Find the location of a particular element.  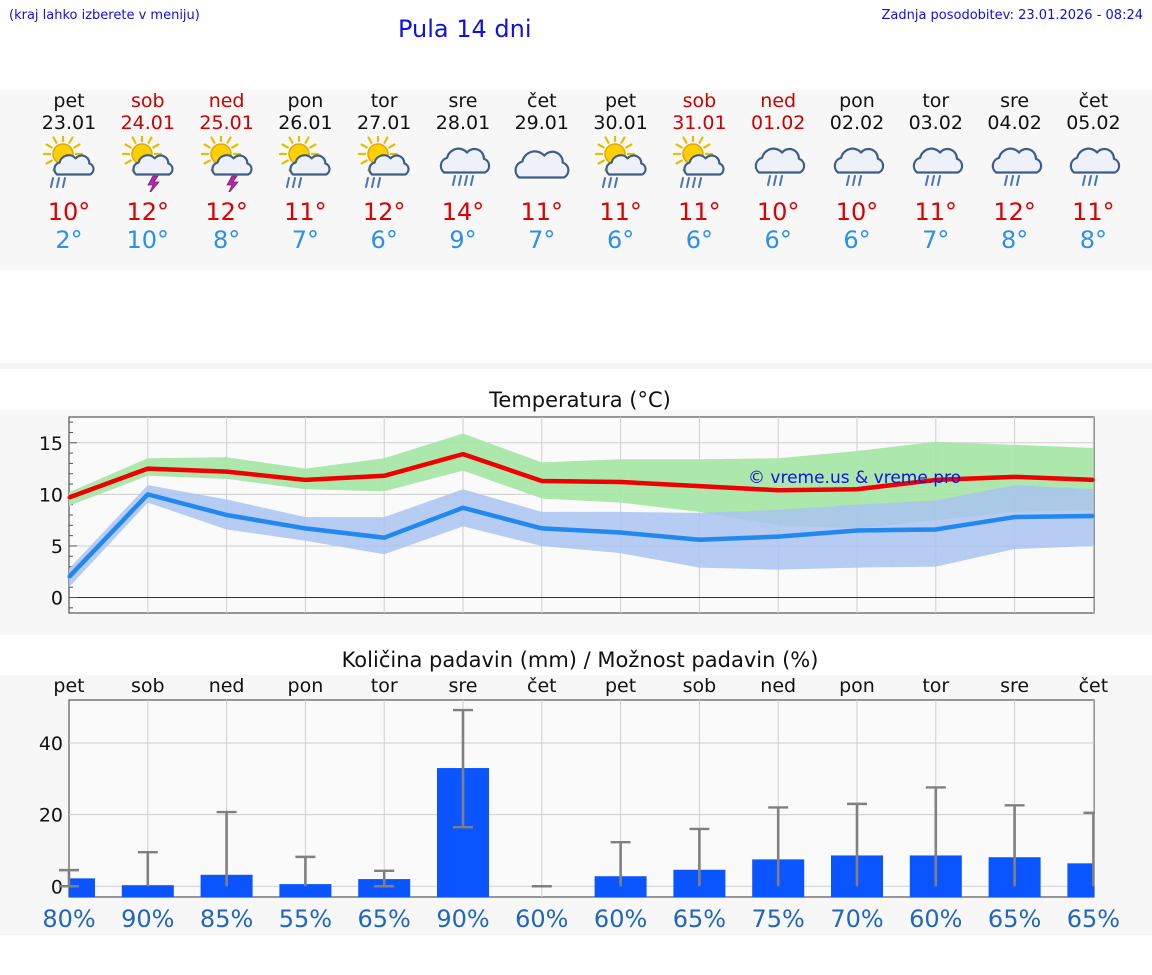

day-date: 03.02 is located at coordinates (935, 123).